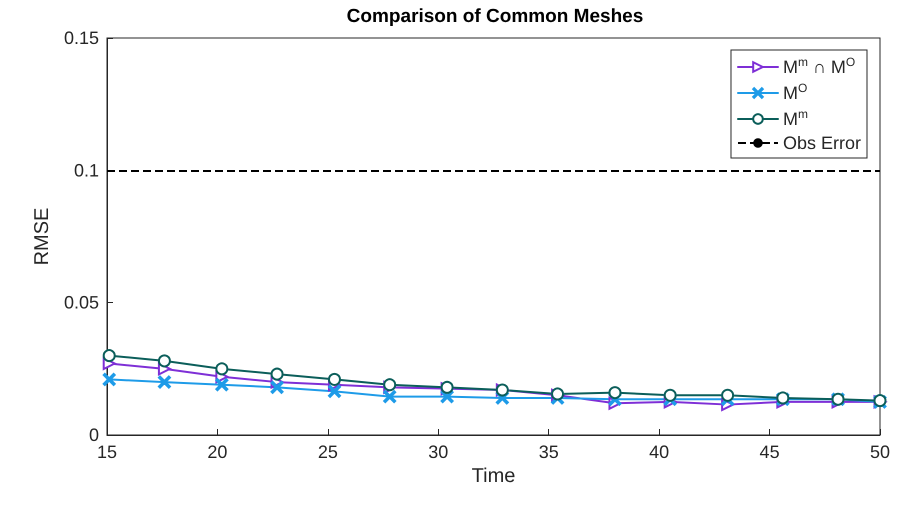 The image size is (897, 516). I want to click on y-tick-label: 0, so click(93, 435).